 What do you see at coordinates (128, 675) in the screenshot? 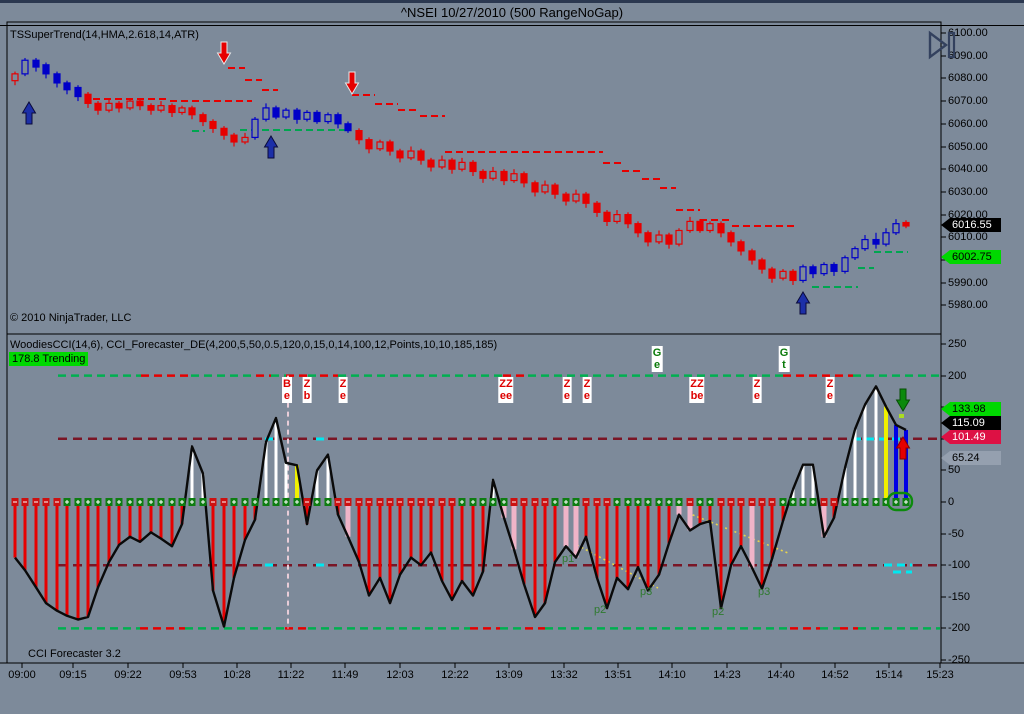
I see `time-label: 09:22` at bounding box center [128, 675].